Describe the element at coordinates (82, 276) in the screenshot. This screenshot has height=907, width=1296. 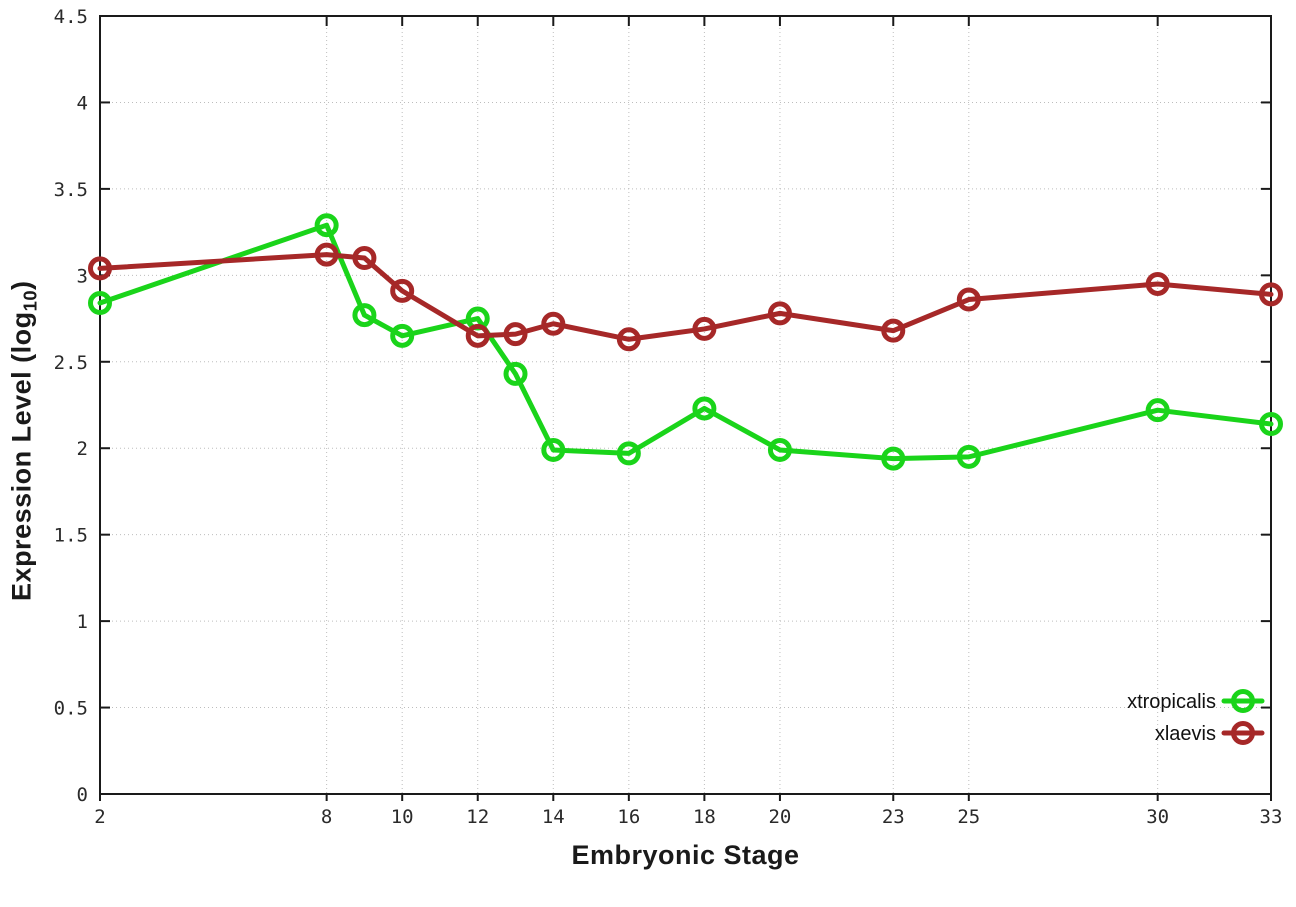
I see `y-tick-label: 3` at that location.